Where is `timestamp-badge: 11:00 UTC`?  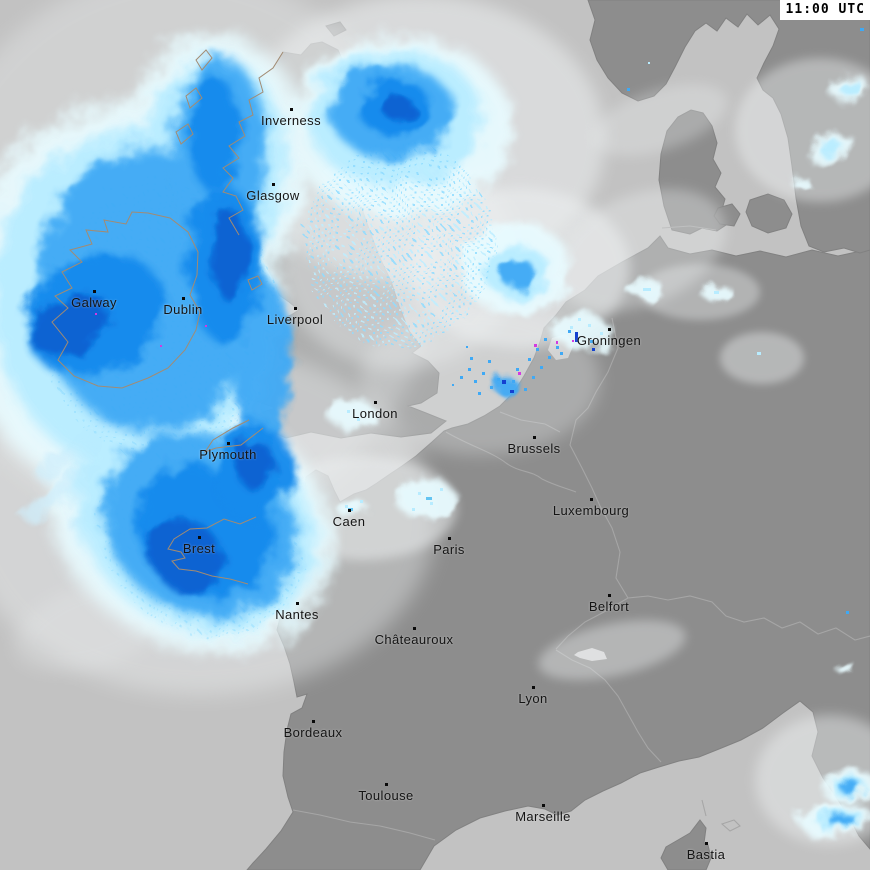 timestamp-badge: 11:00 UTC is located at coordinates (824, 10).